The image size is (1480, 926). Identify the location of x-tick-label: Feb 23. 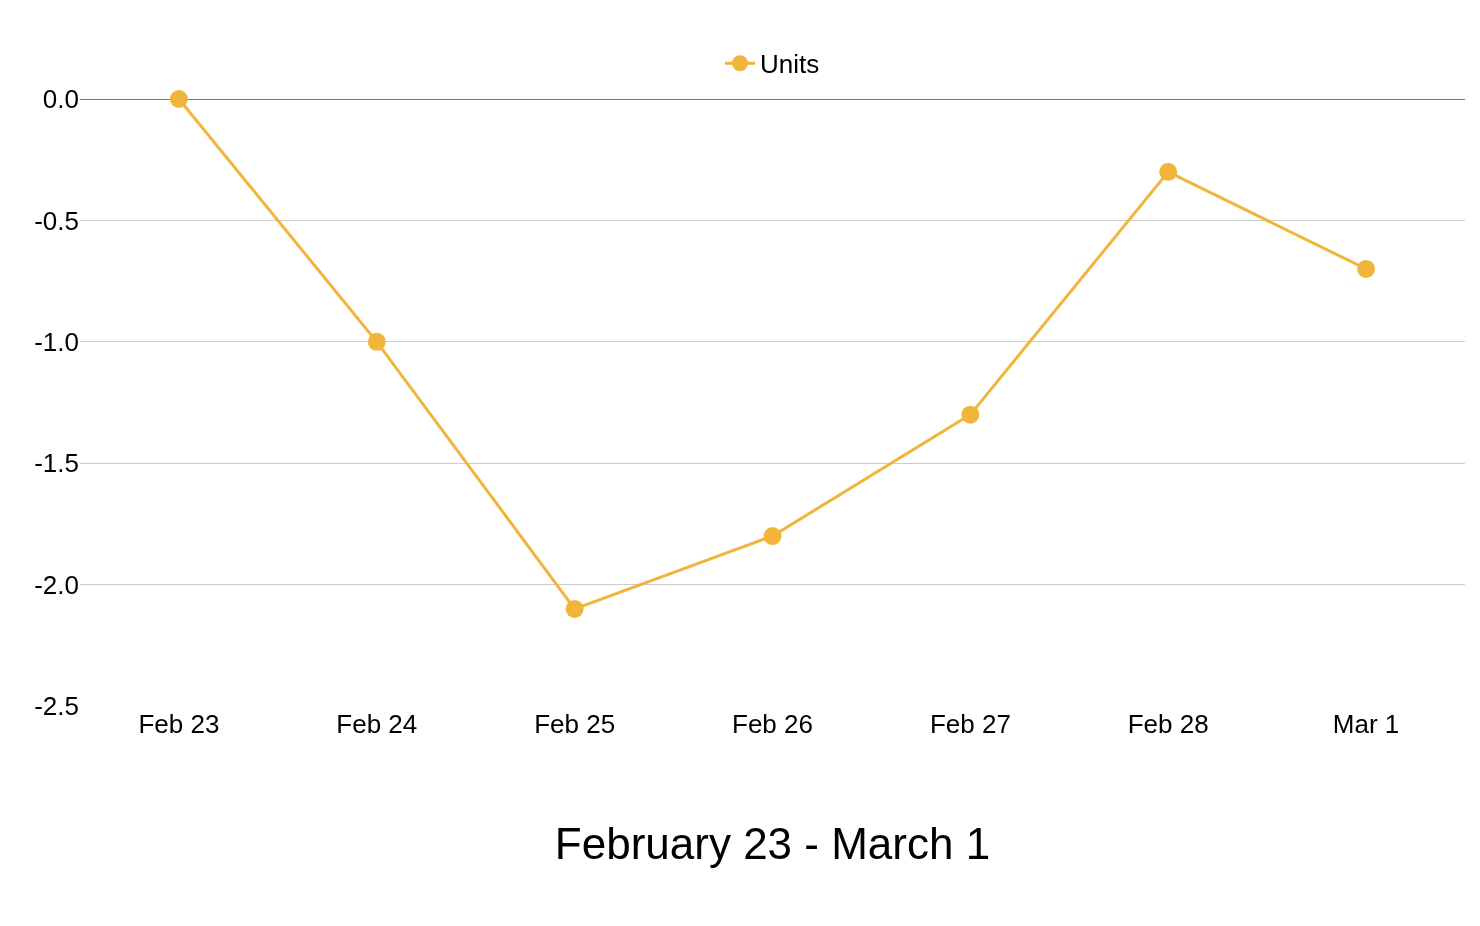
(179, 724).